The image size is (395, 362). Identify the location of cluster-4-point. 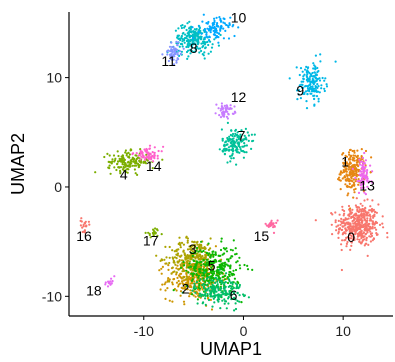
(149, 162).